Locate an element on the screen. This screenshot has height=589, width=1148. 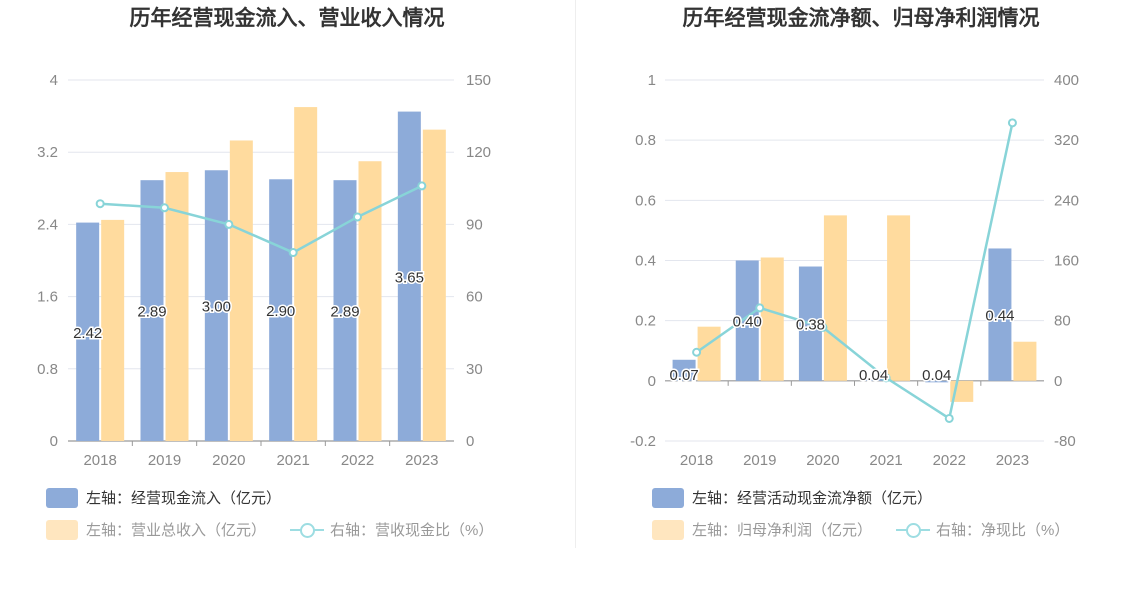
x-tick-label: 2023 is located at coordinates (421, 460).